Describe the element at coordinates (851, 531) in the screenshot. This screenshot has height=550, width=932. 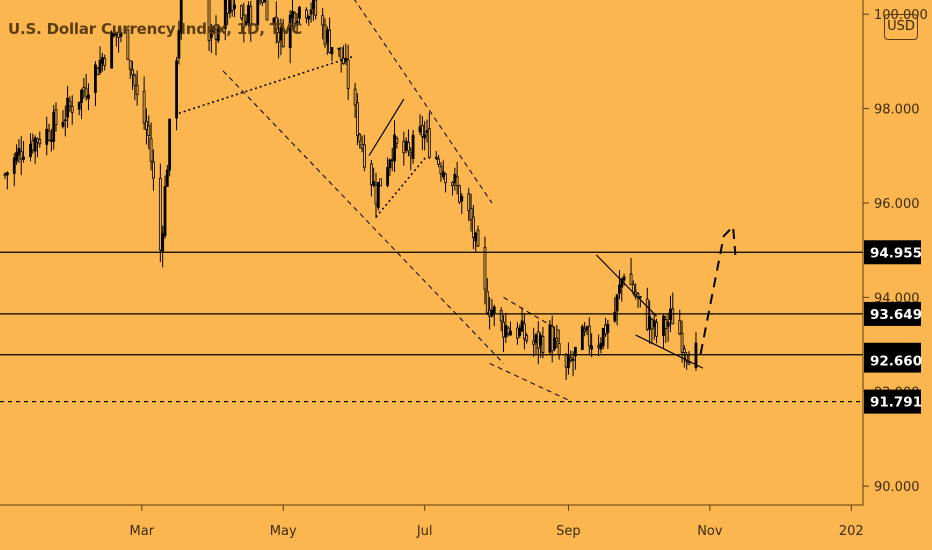
I see `x-tick-label: 202` at that location.